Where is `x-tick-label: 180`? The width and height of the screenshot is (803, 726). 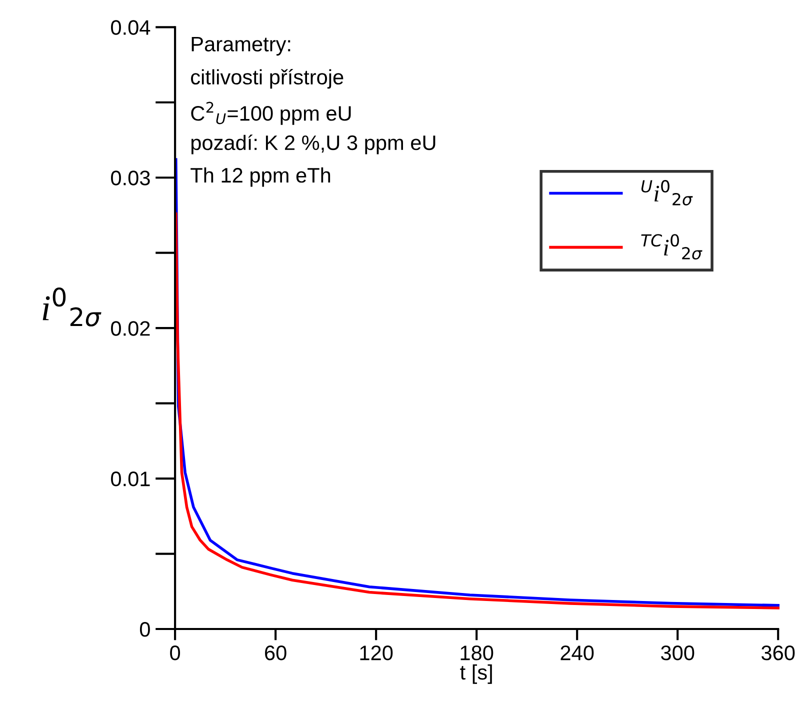 x-tick-label: 180 is located at coordinates (477, 653).